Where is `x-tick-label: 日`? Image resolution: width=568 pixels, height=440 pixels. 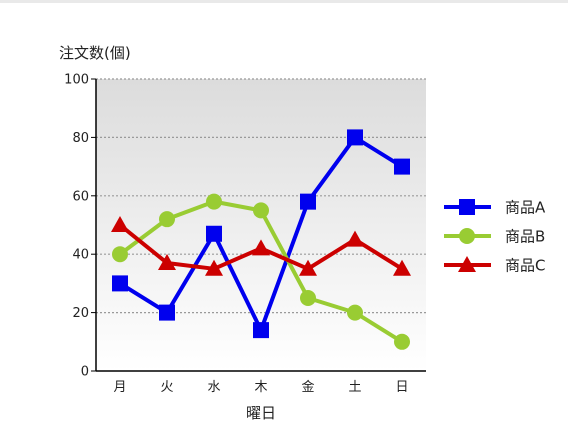
x-tick-label: 日 is located at coordinates (401, 387).